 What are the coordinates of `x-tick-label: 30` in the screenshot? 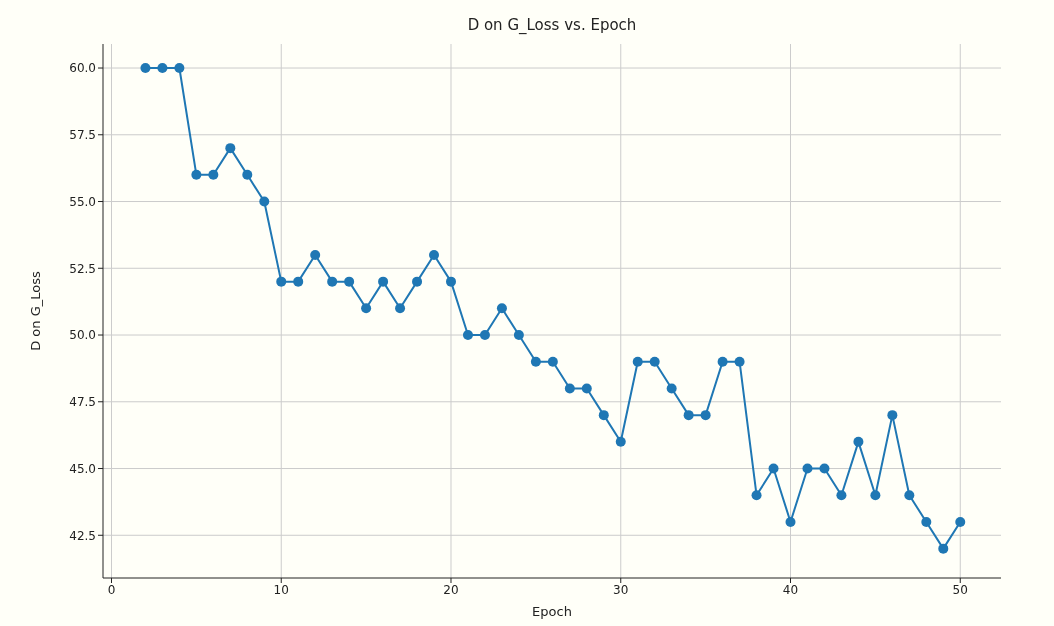 It's located at (621, 589).